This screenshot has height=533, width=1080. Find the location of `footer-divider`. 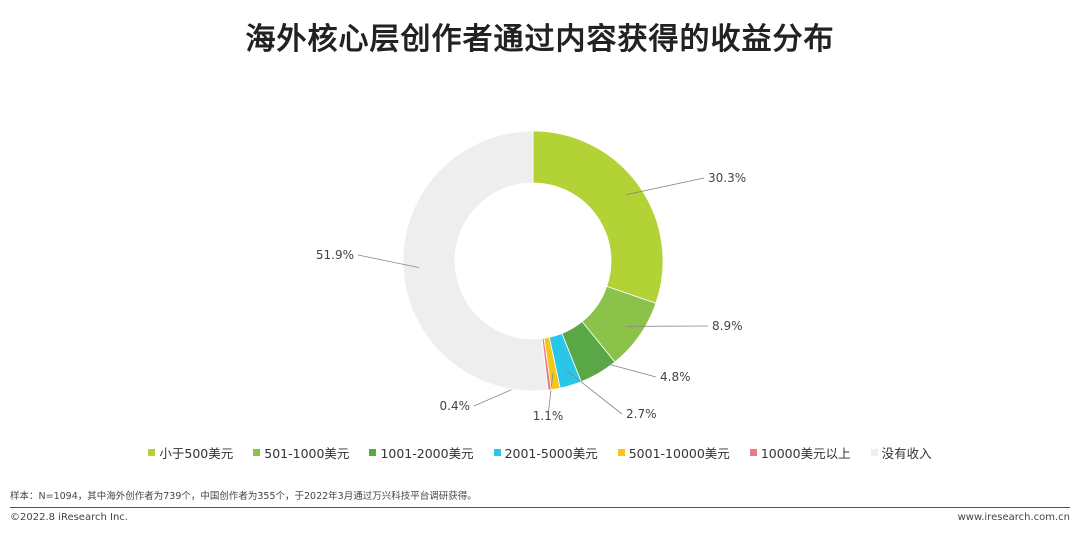

footer-divider is located at coordinates (540, 507).